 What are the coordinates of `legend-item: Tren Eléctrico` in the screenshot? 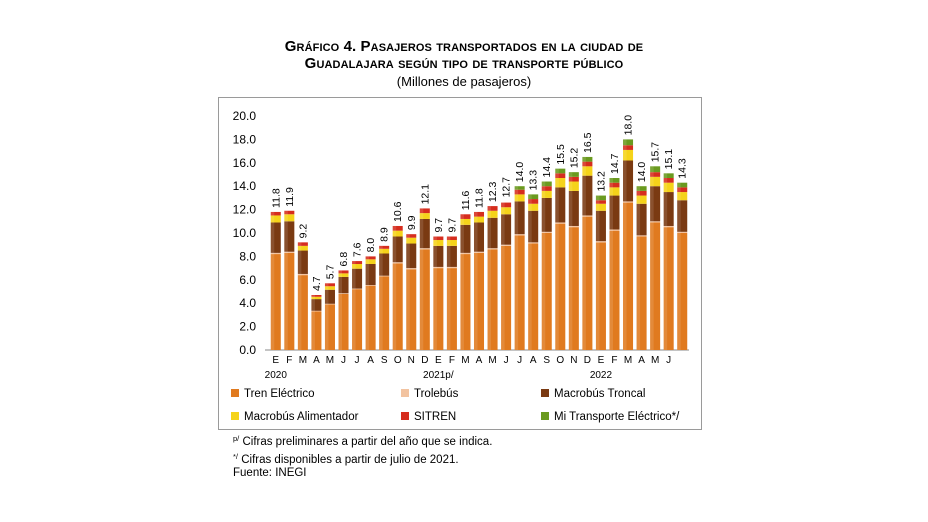 It's located at (273, 394).